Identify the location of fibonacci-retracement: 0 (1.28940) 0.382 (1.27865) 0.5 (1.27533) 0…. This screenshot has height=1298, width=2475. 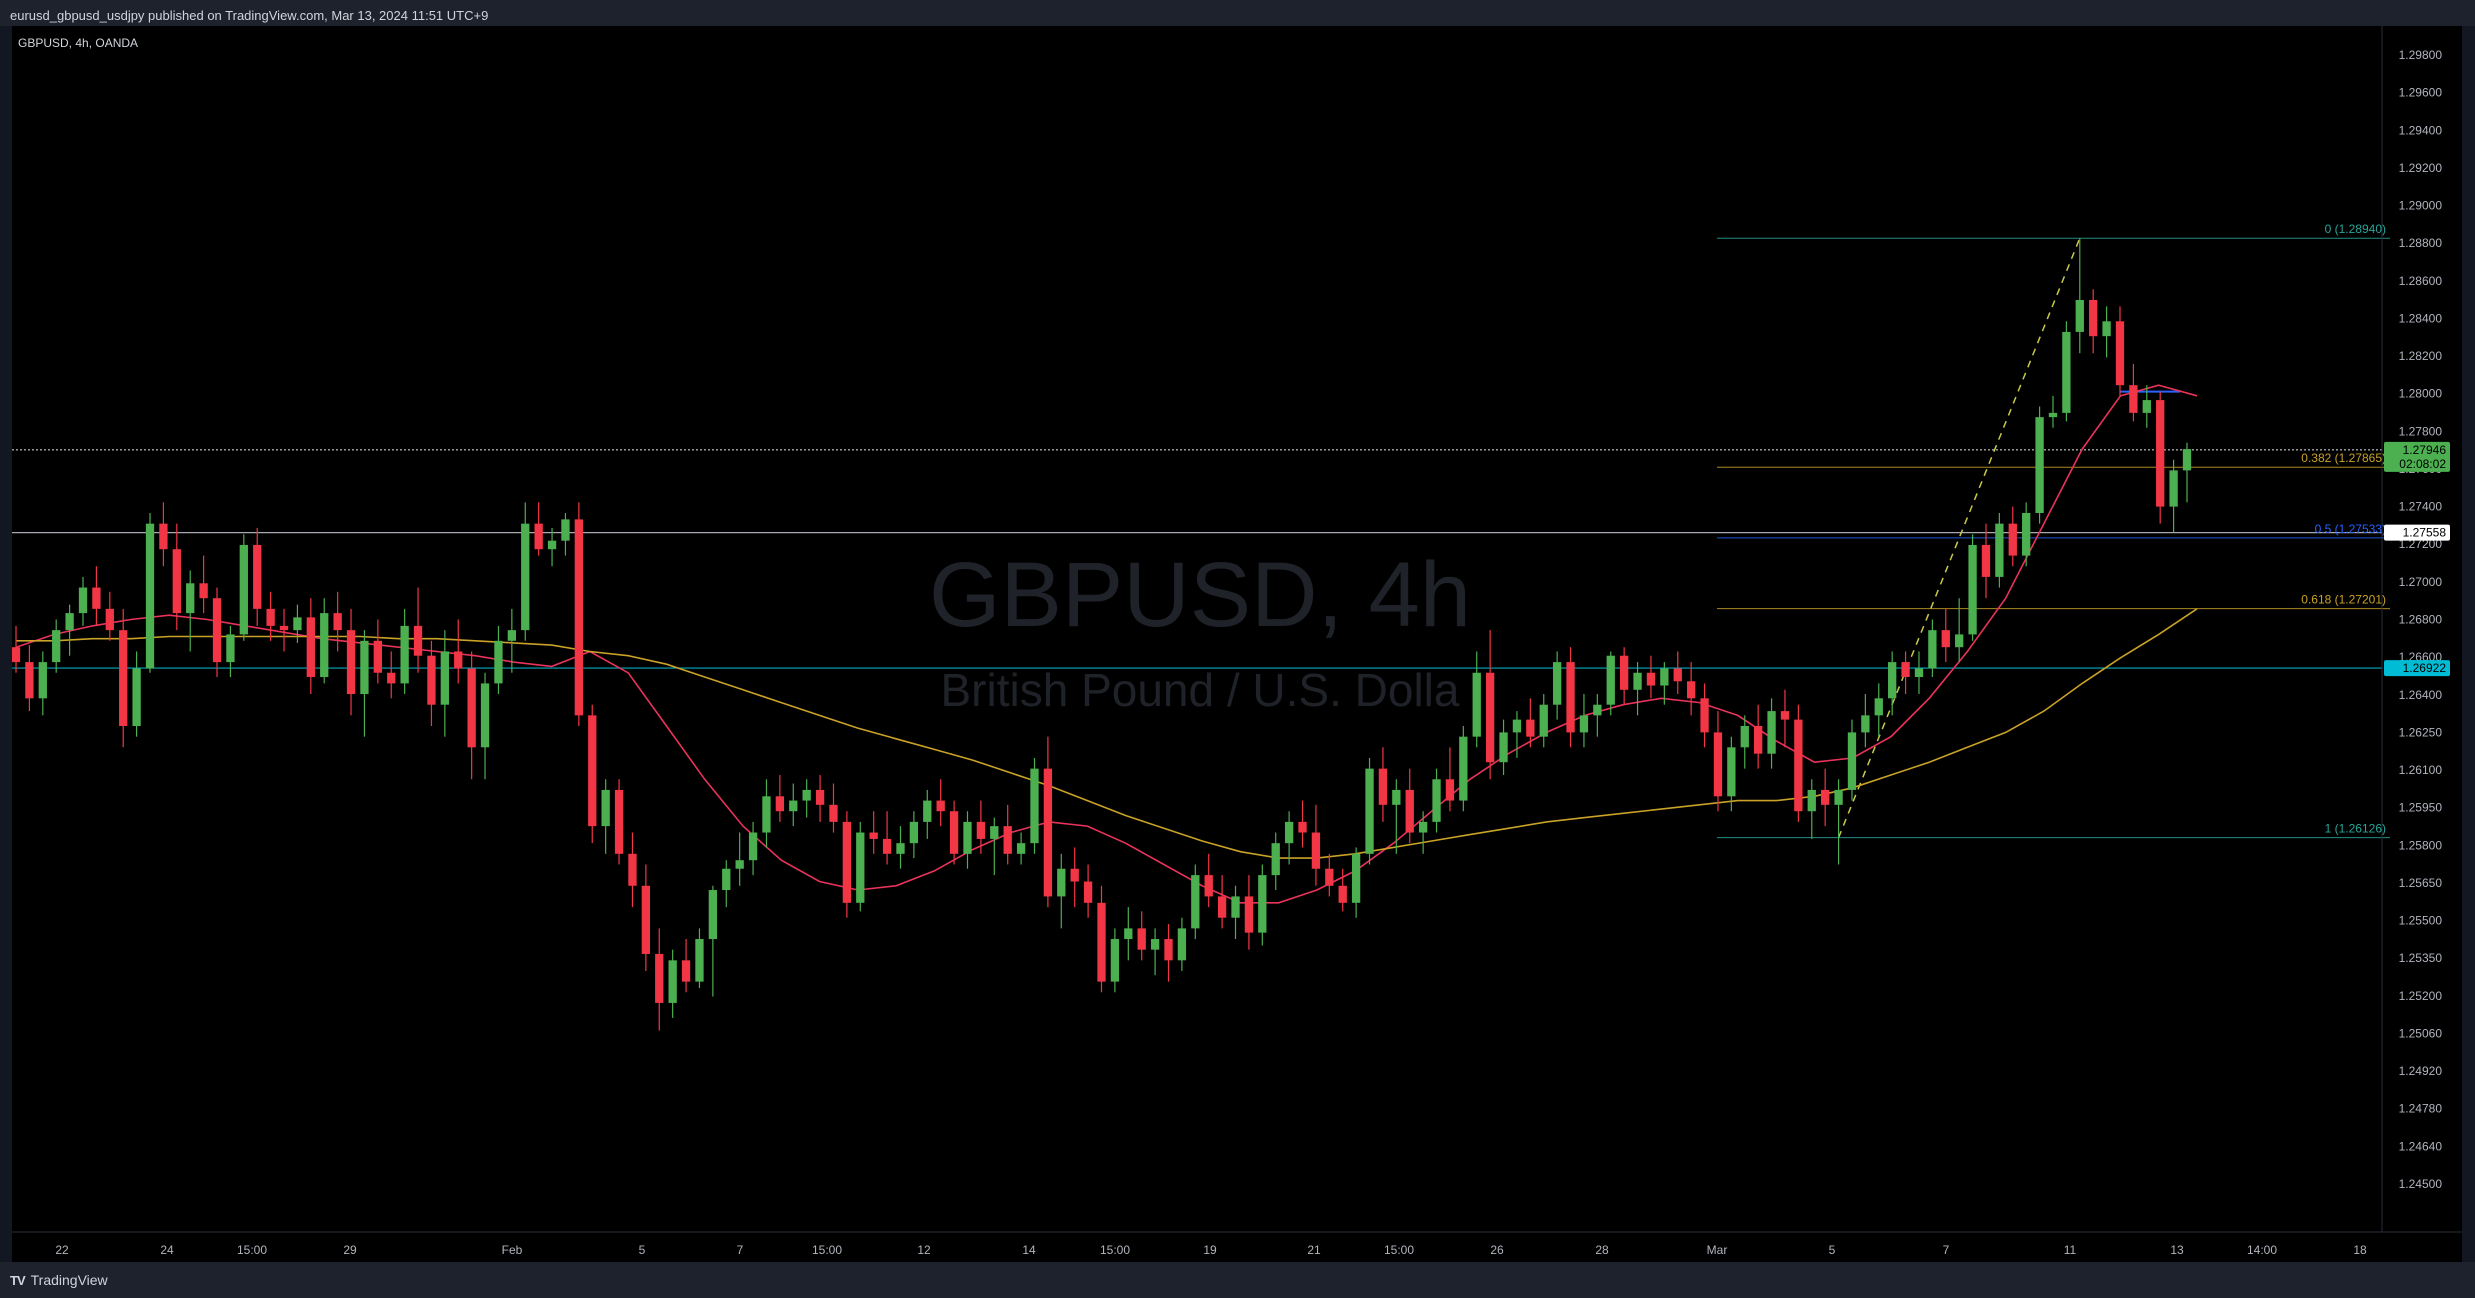
(2053, 530).